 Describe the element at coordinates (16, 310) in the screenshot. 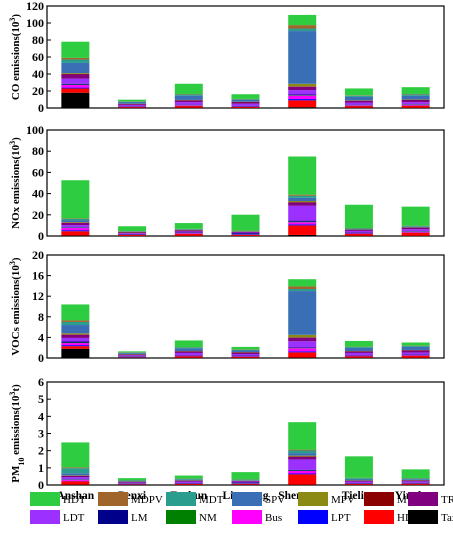

I see `y-axis-label-part: VOCs emissions(10` at that location.